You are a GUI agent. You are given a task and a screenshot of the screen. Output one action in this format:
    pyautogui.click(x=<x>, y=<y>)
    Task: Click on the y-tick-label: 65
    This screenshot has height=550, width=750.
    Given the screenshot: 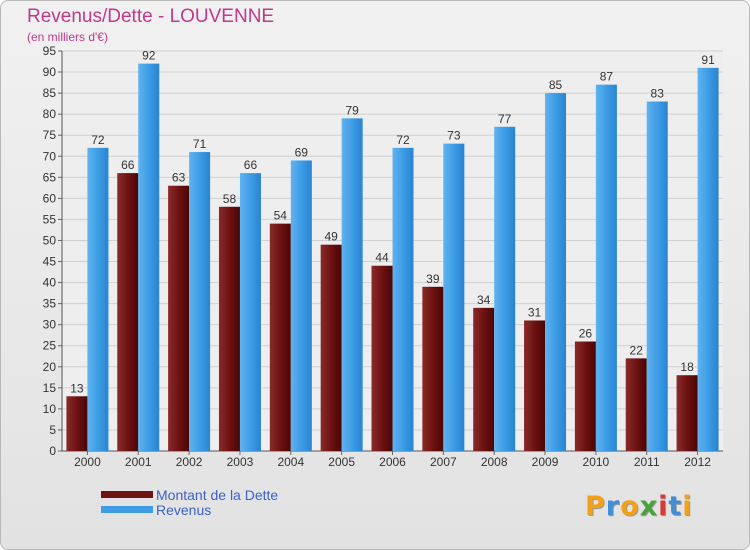 What is the action you would take?
    pyautogui.click(x=50, y=177)
    